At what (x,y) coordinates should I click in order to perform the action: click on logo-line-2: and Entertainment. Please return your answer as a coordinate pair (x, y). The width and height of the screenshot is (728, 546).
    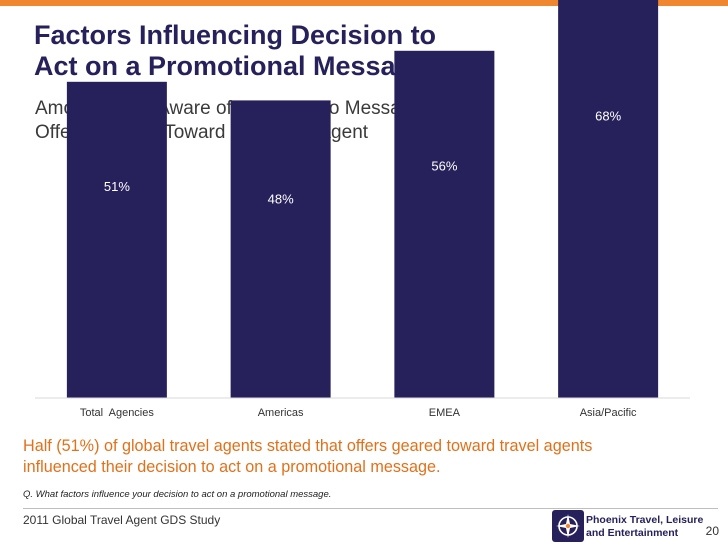
    Looking at the image, I should click on (632, 532).